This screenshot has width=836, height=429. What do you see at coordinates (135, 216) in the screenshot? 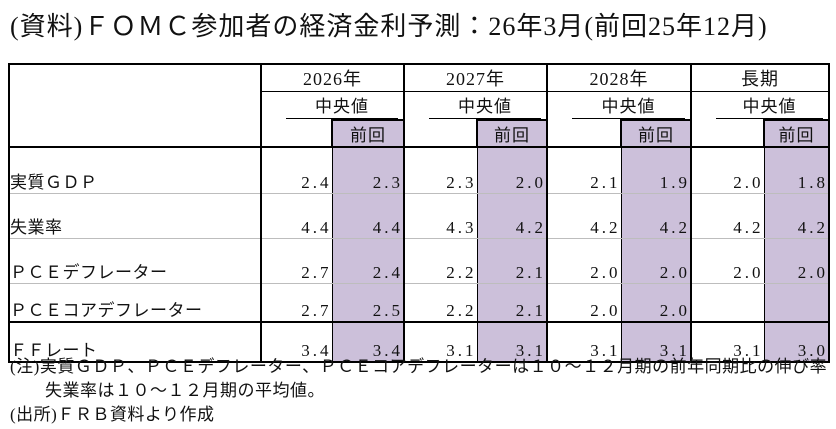
I see `row-label: 失業率` at bounding box center [135, 216].